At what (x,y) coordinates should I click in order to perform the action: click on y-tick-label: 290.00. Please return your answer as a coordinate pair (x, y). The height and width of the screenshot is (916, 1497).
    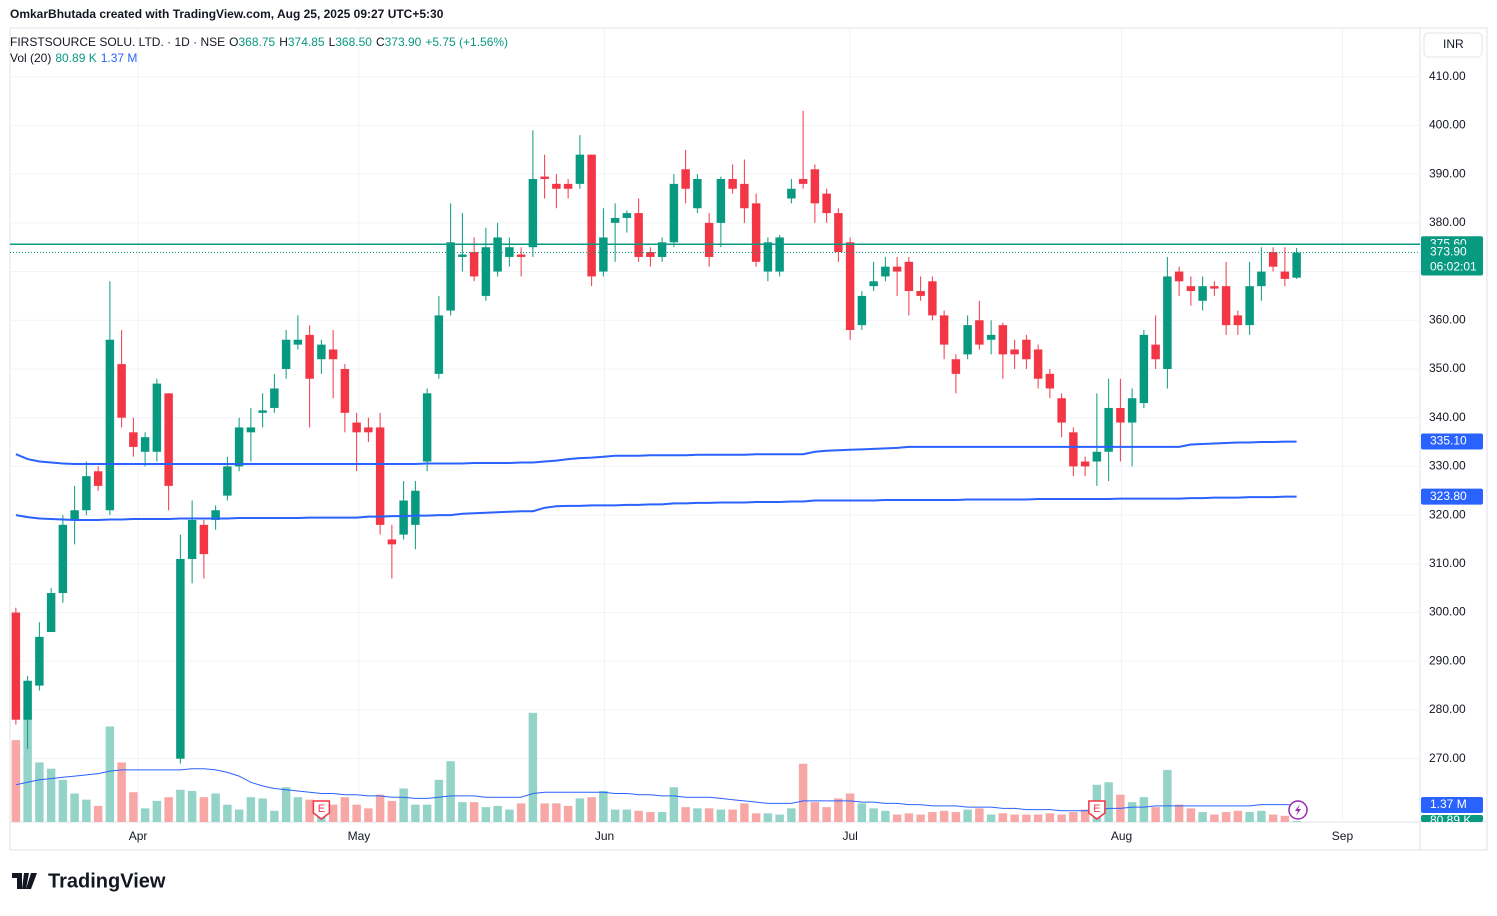
    Looking at the image, I should click on (1447, 660).